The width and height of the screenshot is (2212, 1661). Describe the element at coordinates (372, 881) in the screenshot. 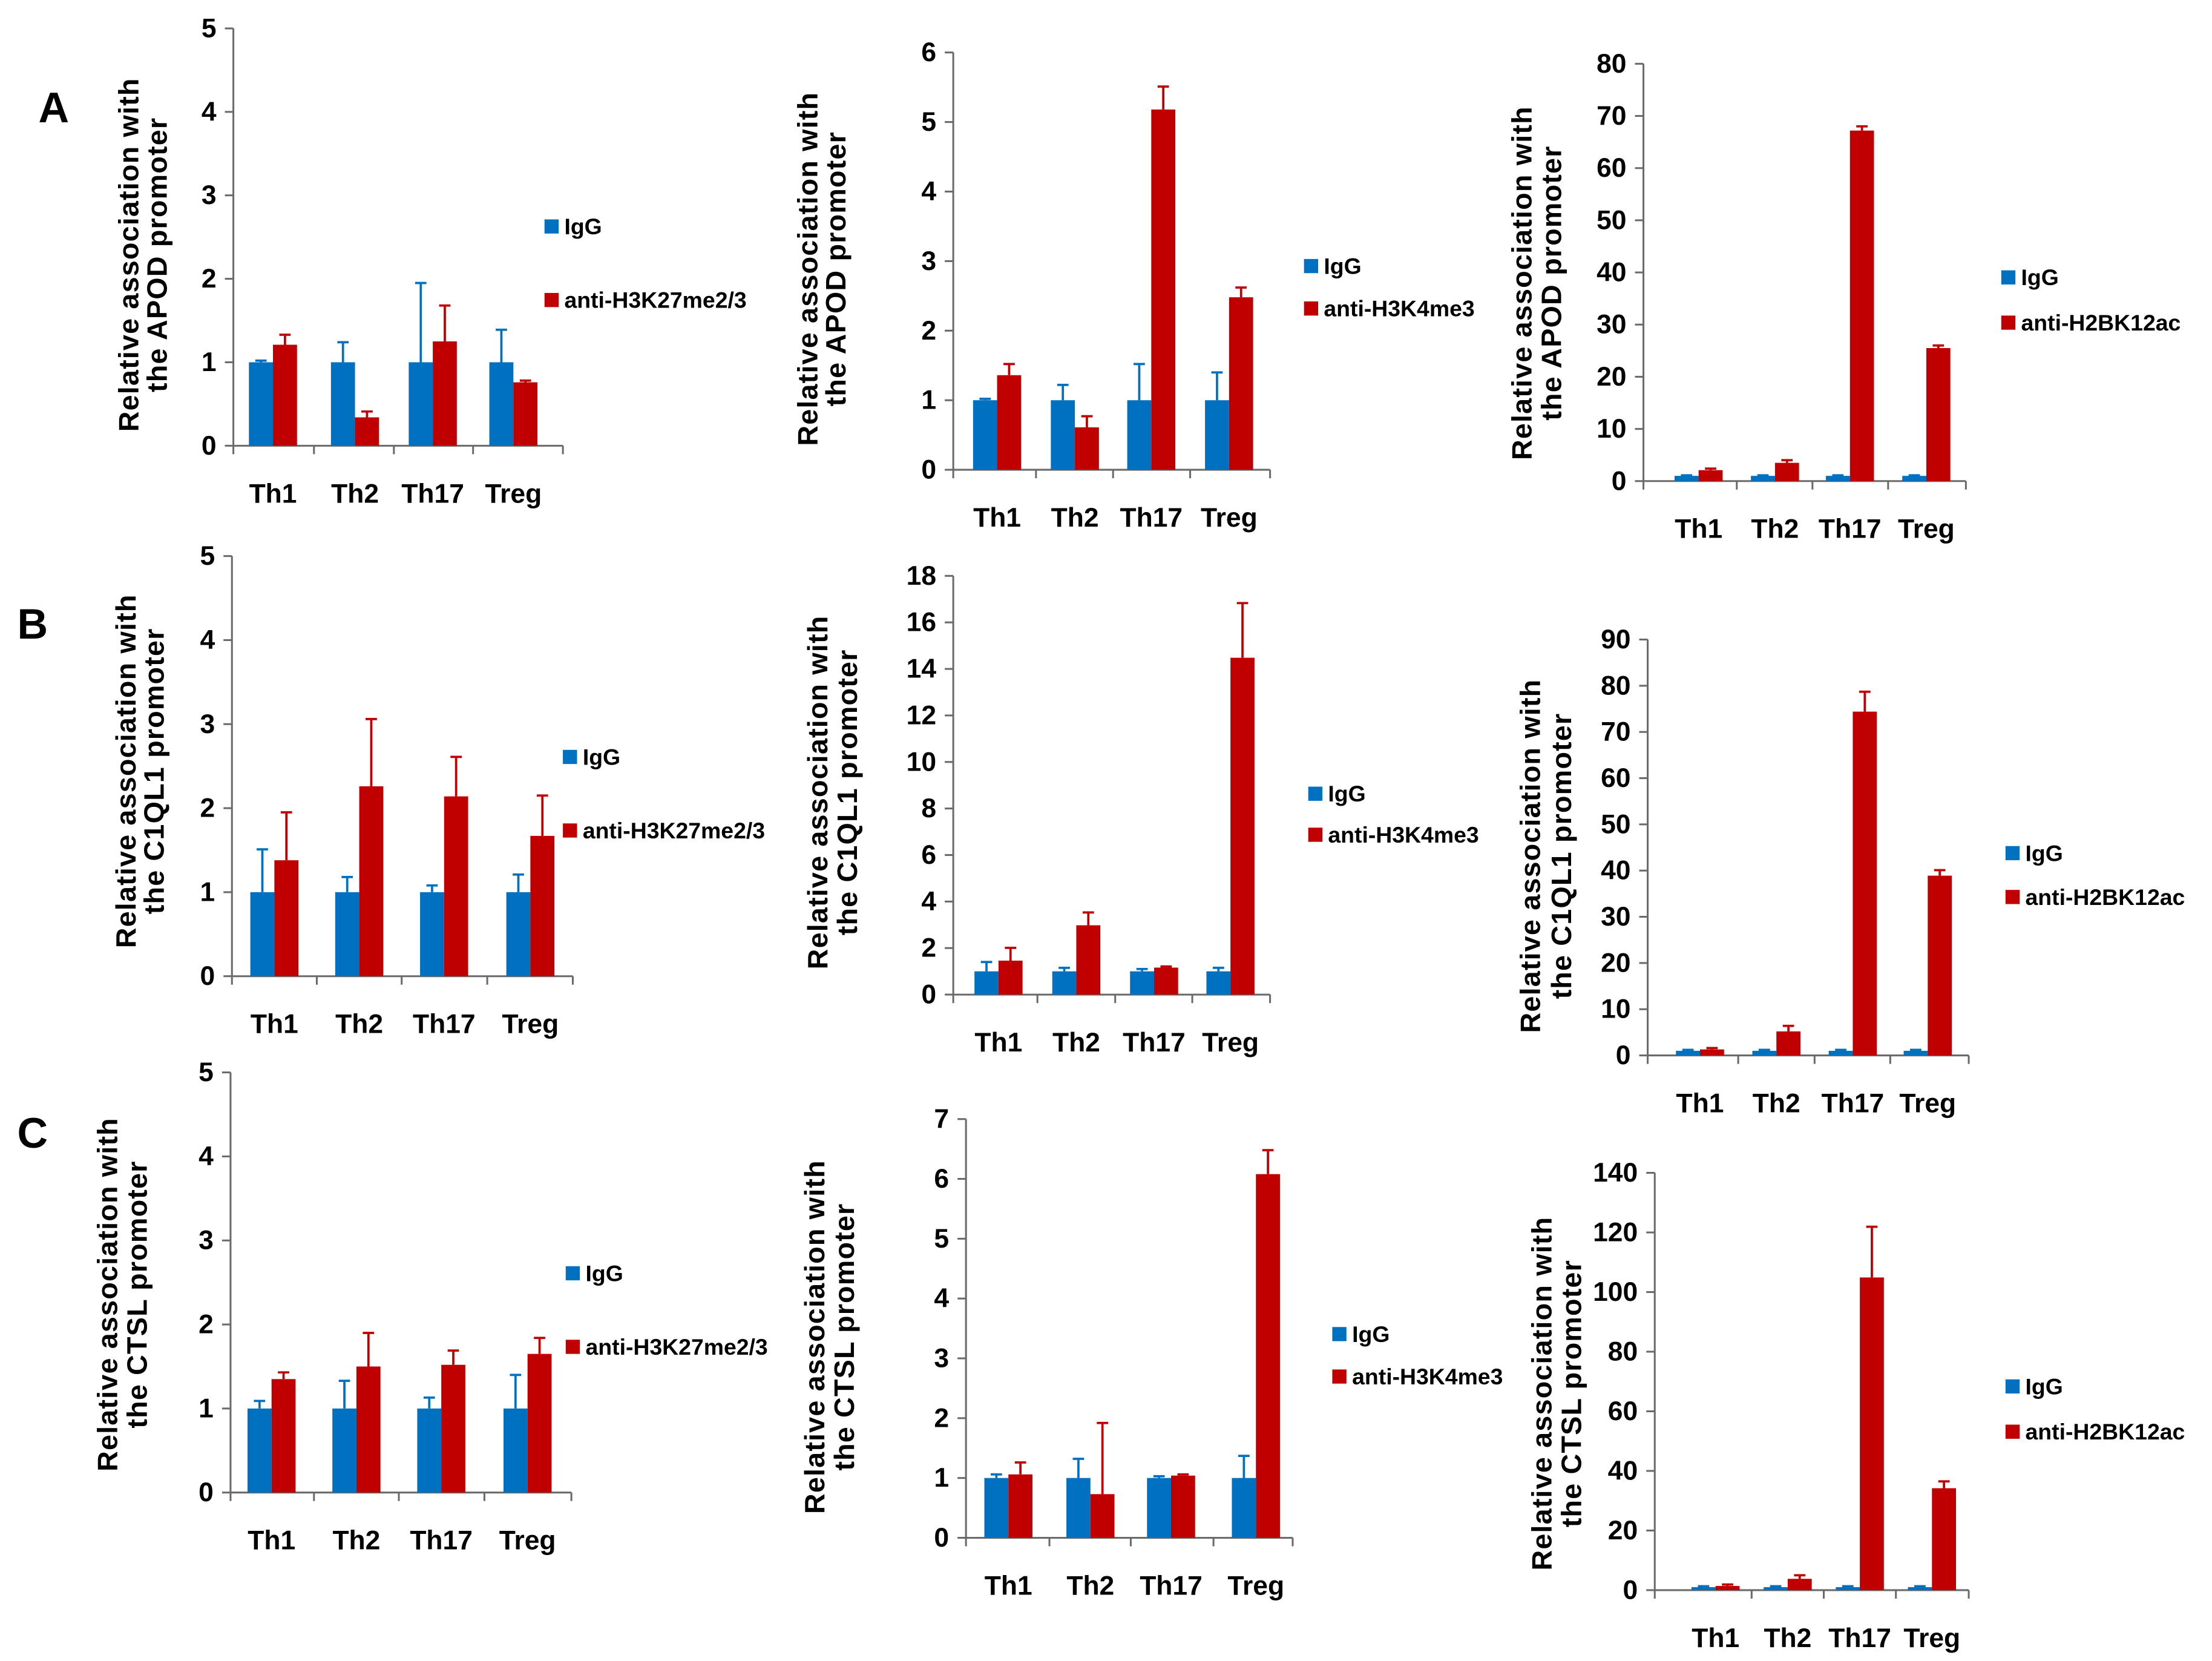

I see `bar-anti-h3k27me2-3-th2` at that location.